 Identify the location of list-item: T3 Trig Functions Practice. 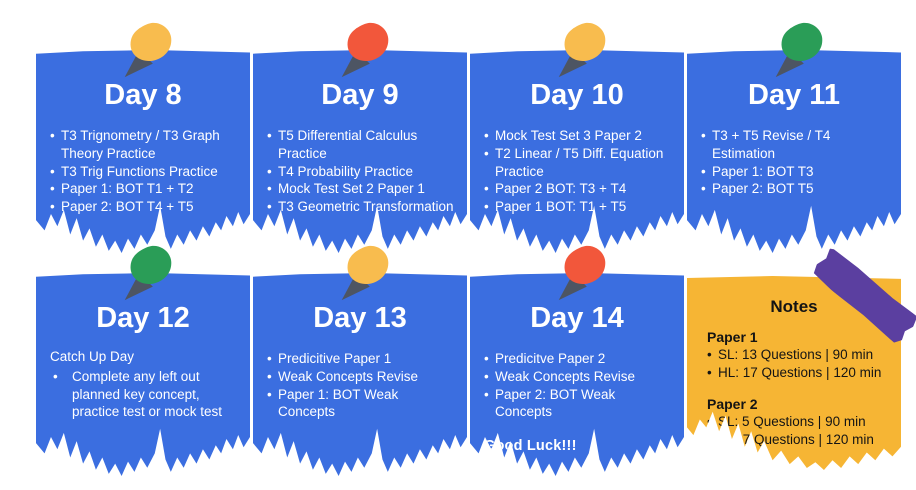
(144, 172).